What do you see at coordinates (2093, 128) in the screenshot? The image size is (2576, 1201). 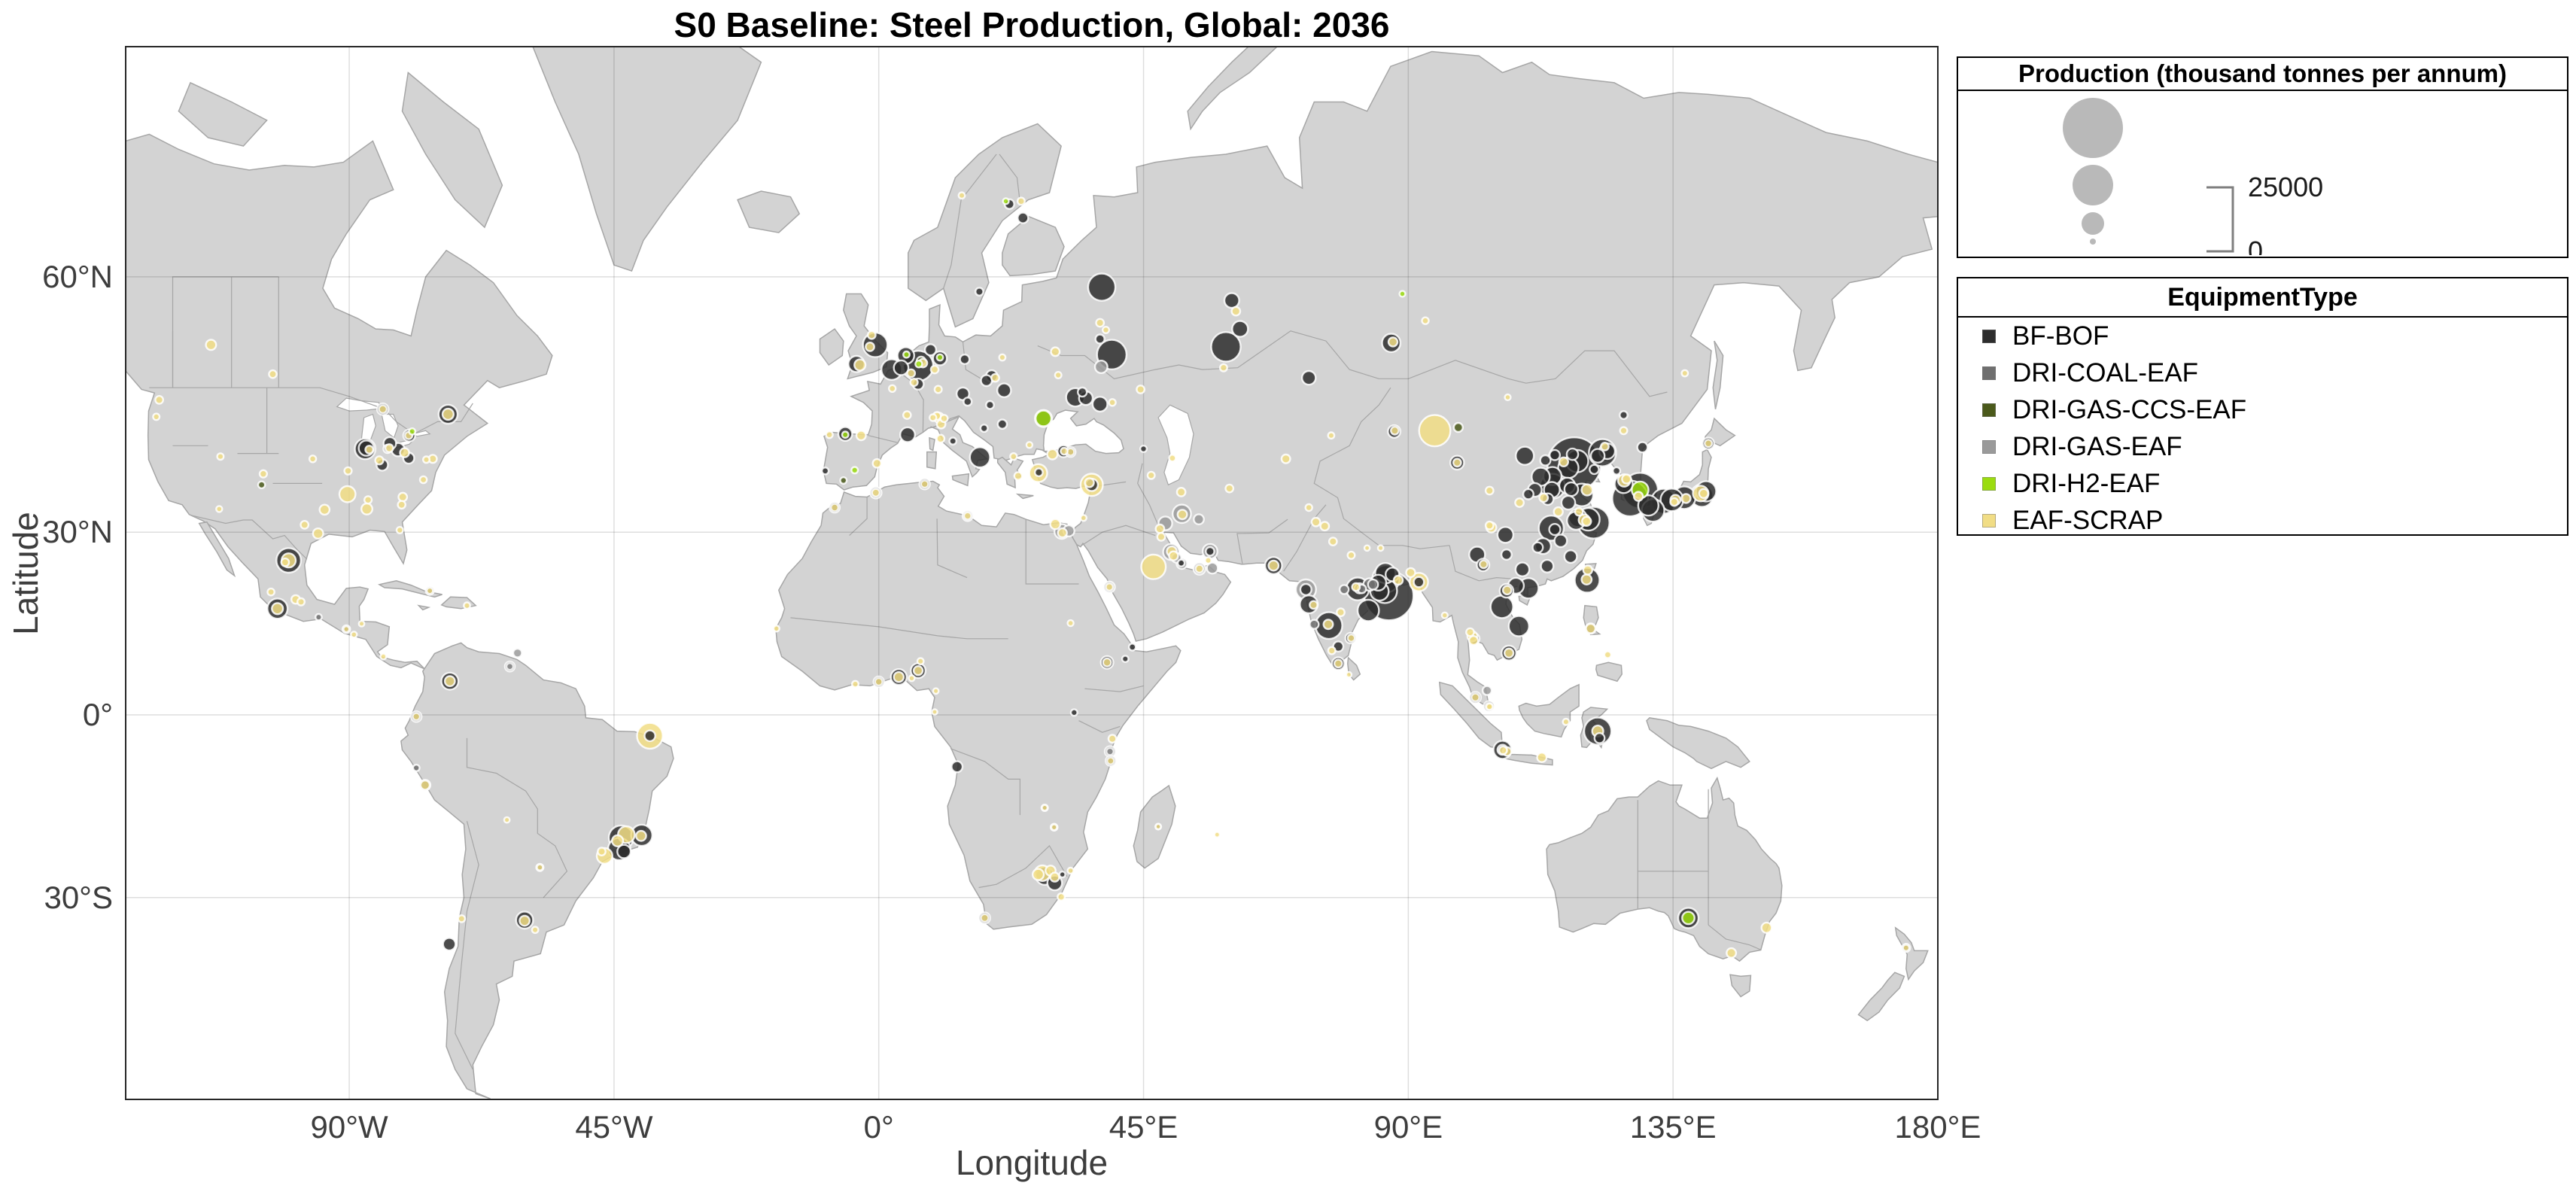 I see `size-legend-bubble-large` at bounding box center [2093, 128].